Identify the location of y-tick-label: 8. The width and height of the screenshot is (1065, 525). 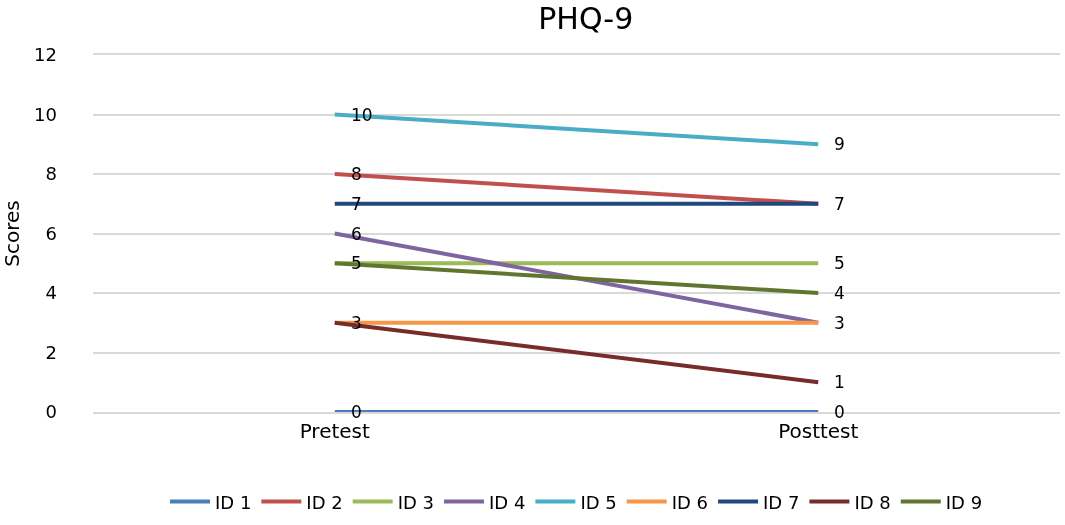
(51, 174).